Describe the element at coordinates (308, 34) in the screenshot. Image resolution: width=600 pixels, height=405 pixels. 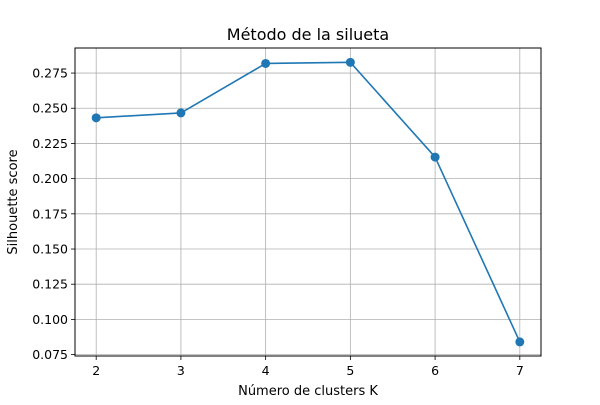
I see `chart-title: Método de la silueta` at that location.